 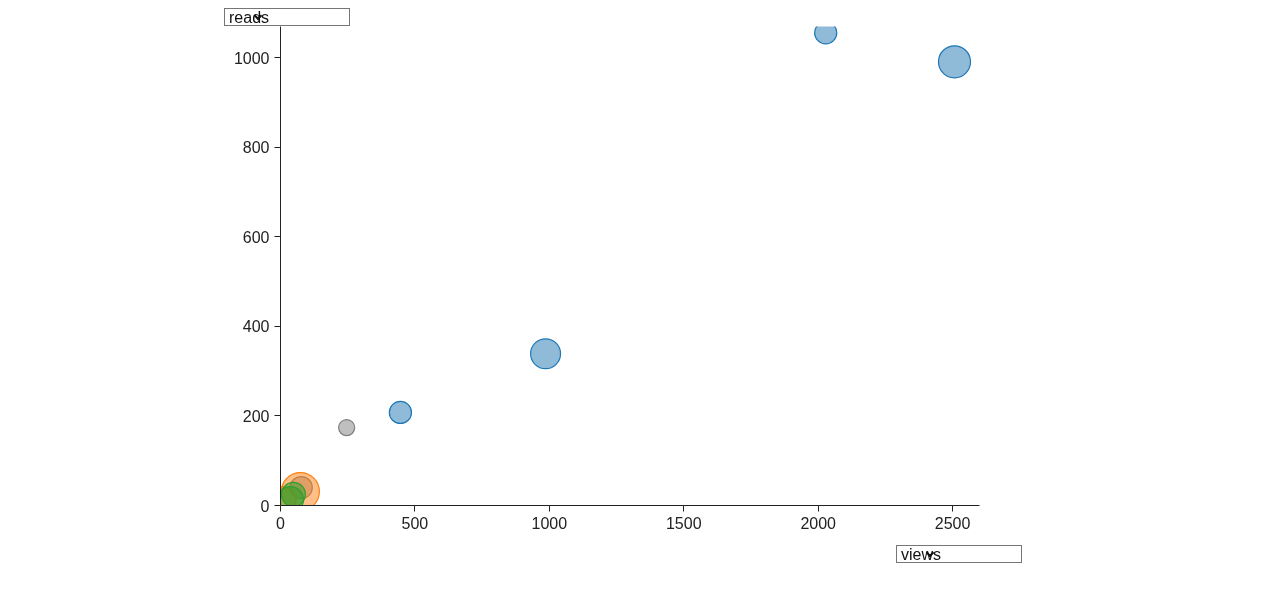 I want to click on x-tick-label: 2500, so click(x=952, y=523).